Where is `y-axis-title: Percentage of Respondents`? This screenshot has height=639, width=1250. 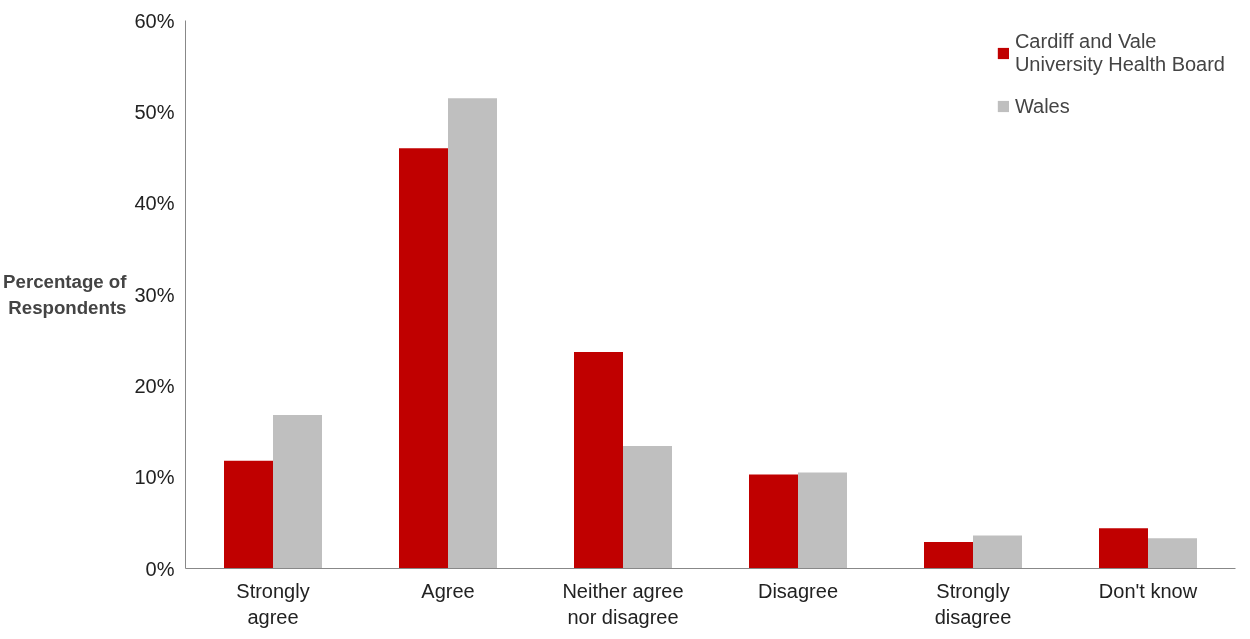
y-axis-title: Percentage of Respondents is located at coordinates (65, 294).